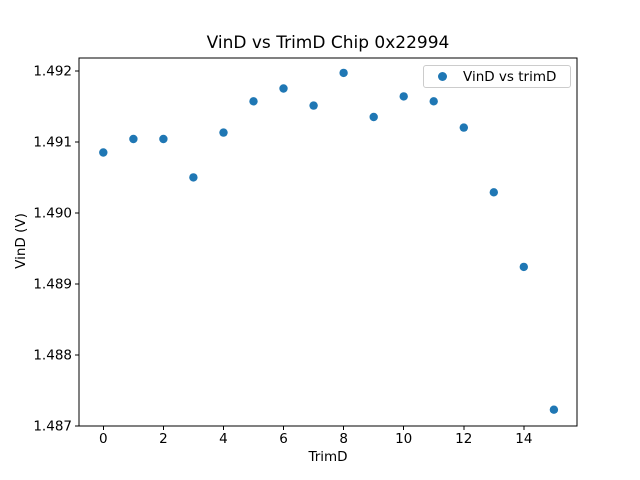 Image resolution: width=640 pixels, height=480 pixels. What do you see at coordinates (52, 284) in the screenshot?
I see `y-tick-label: 1.489` at bounding box center [52, 284].